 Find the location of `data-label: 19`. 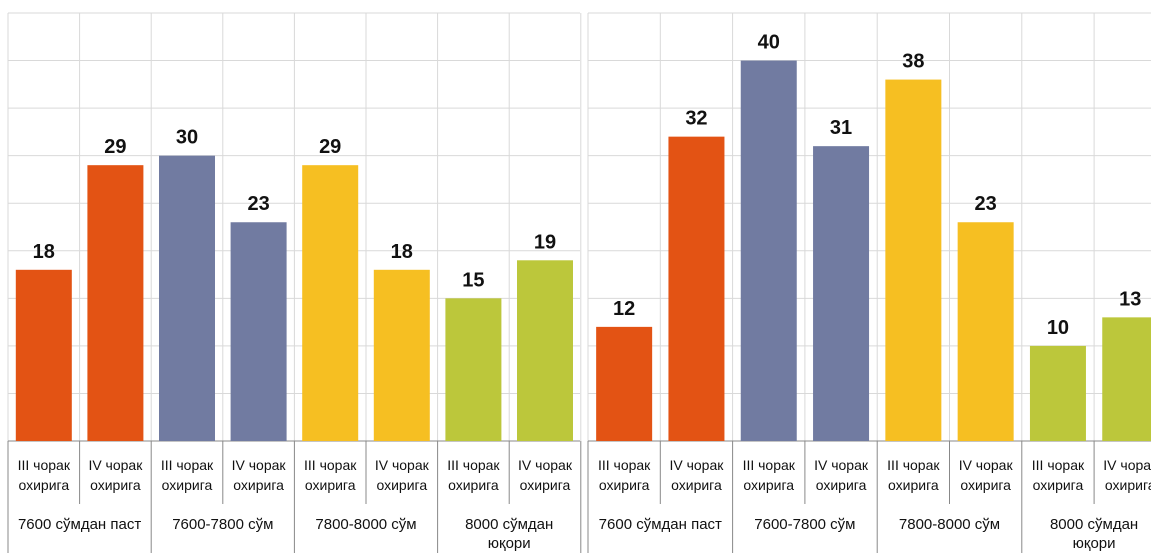

data-label: 19 is located at coordinates (545, 242).